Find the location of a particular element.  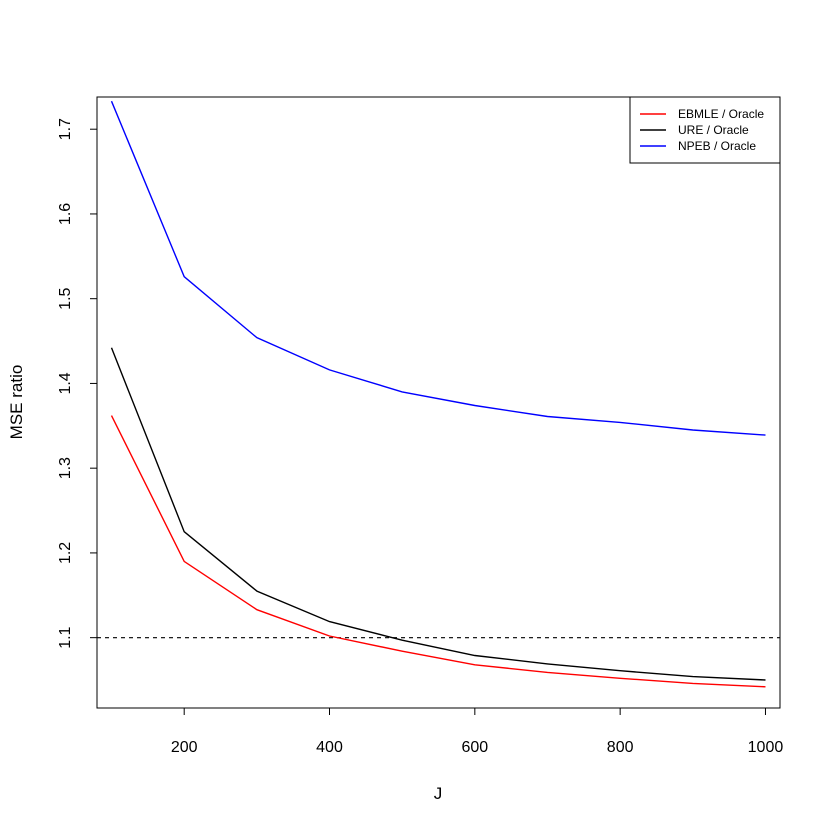

x-tick-label: 600 is located at coordinates (474, 747).